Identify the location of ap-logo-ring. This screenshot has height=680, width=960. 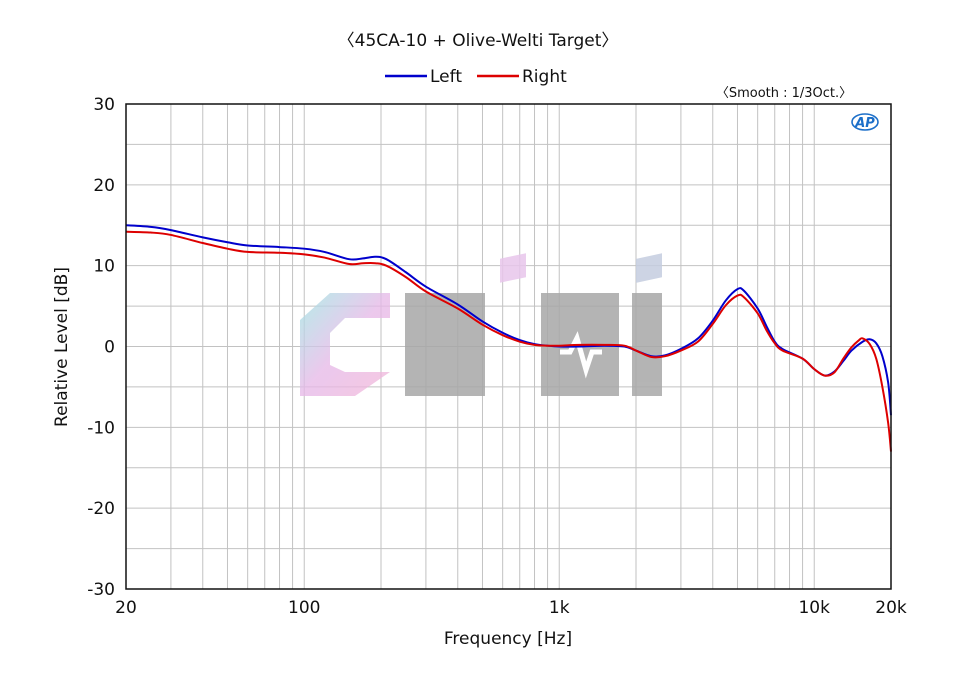
(865, 122).